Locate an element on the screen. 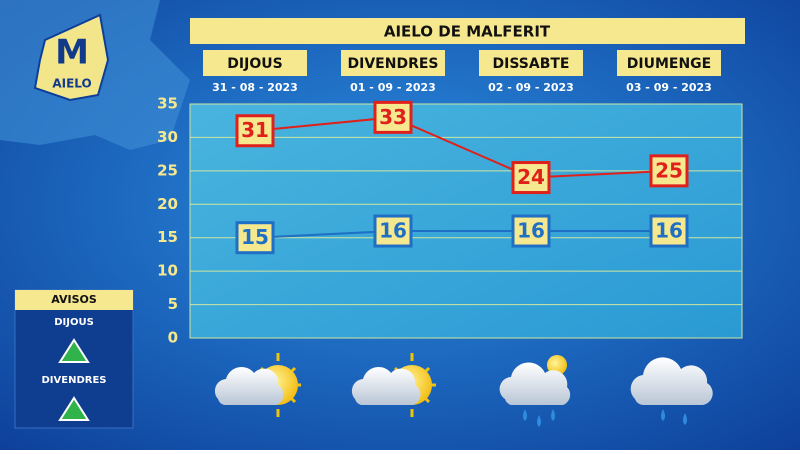 The height and width of the screenshot is (454, 800). logo-letter: M is located at coordinates (72, 53).